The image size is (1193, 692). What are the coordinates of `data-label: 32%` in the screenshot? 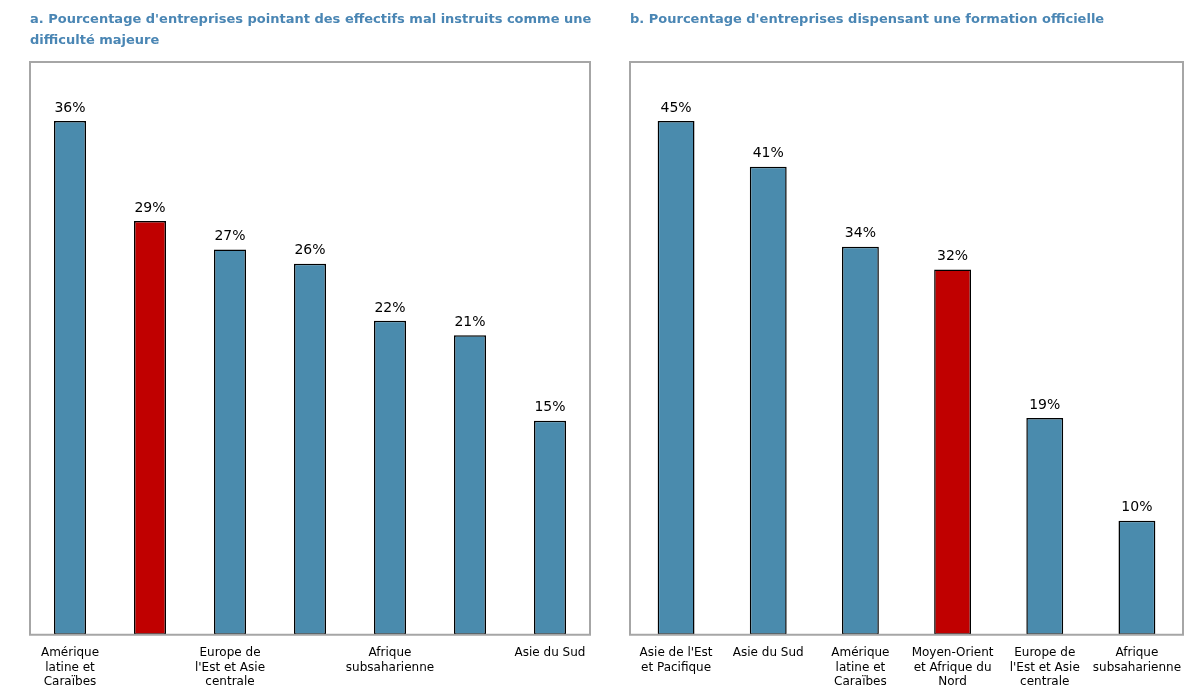 It's located at (953, 255).